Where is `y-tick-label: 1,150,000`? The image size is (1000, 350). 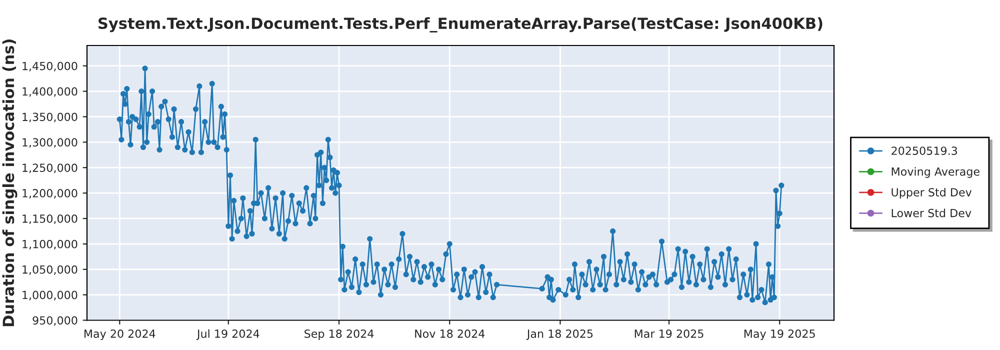 y-tick-label: 1,150,000 is located at coordinates (50, 219).